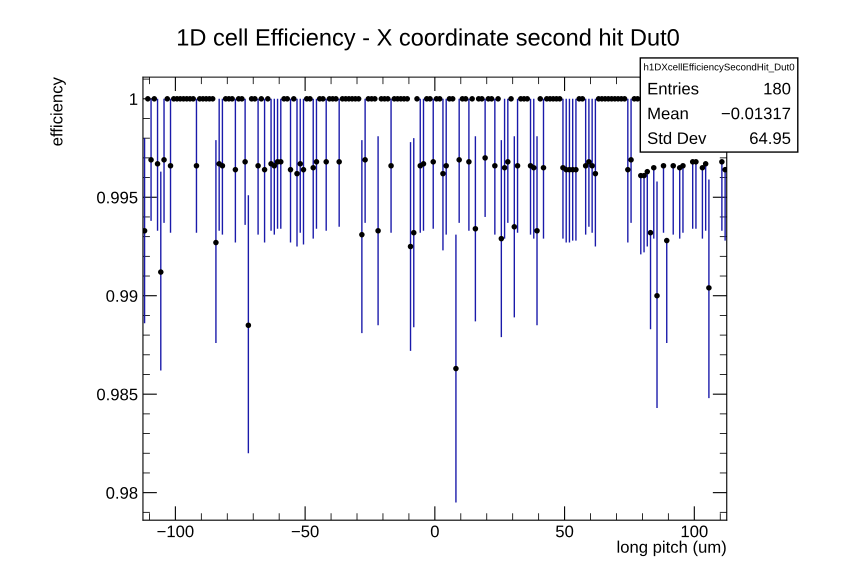 This screenshot has height=563, width=856. Describe the element at coordinates (58, 111) in the screenshot. I see `y-axis-title: efficiency` at that location.